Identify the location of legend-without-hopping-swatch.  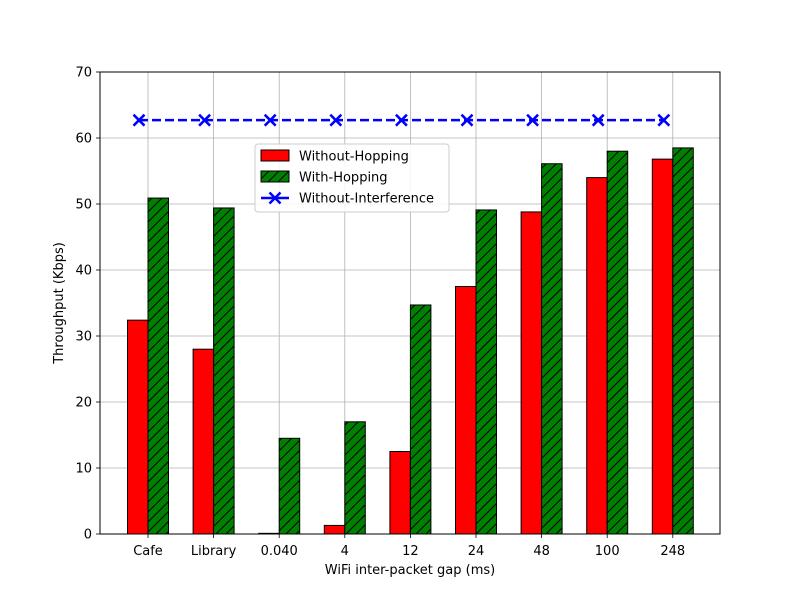
(275, 155).